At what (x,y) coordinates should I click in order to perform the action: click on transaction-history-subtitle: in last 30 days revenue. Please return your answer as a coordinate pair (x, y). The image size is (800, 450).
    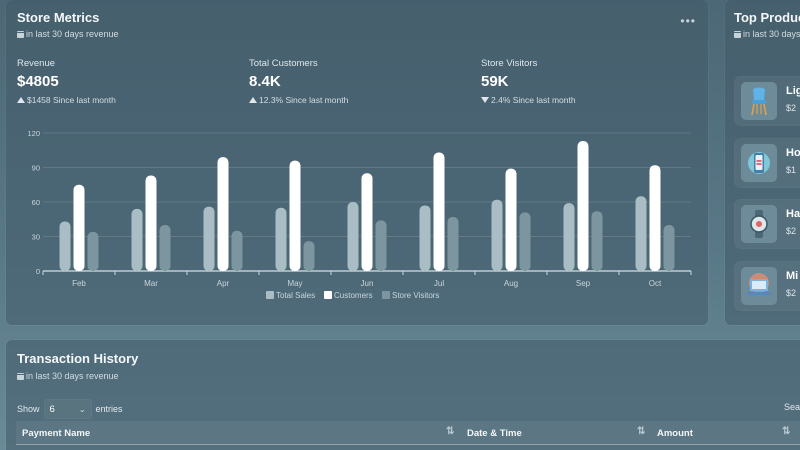
    Looking at the image, I should click on (68, 376).